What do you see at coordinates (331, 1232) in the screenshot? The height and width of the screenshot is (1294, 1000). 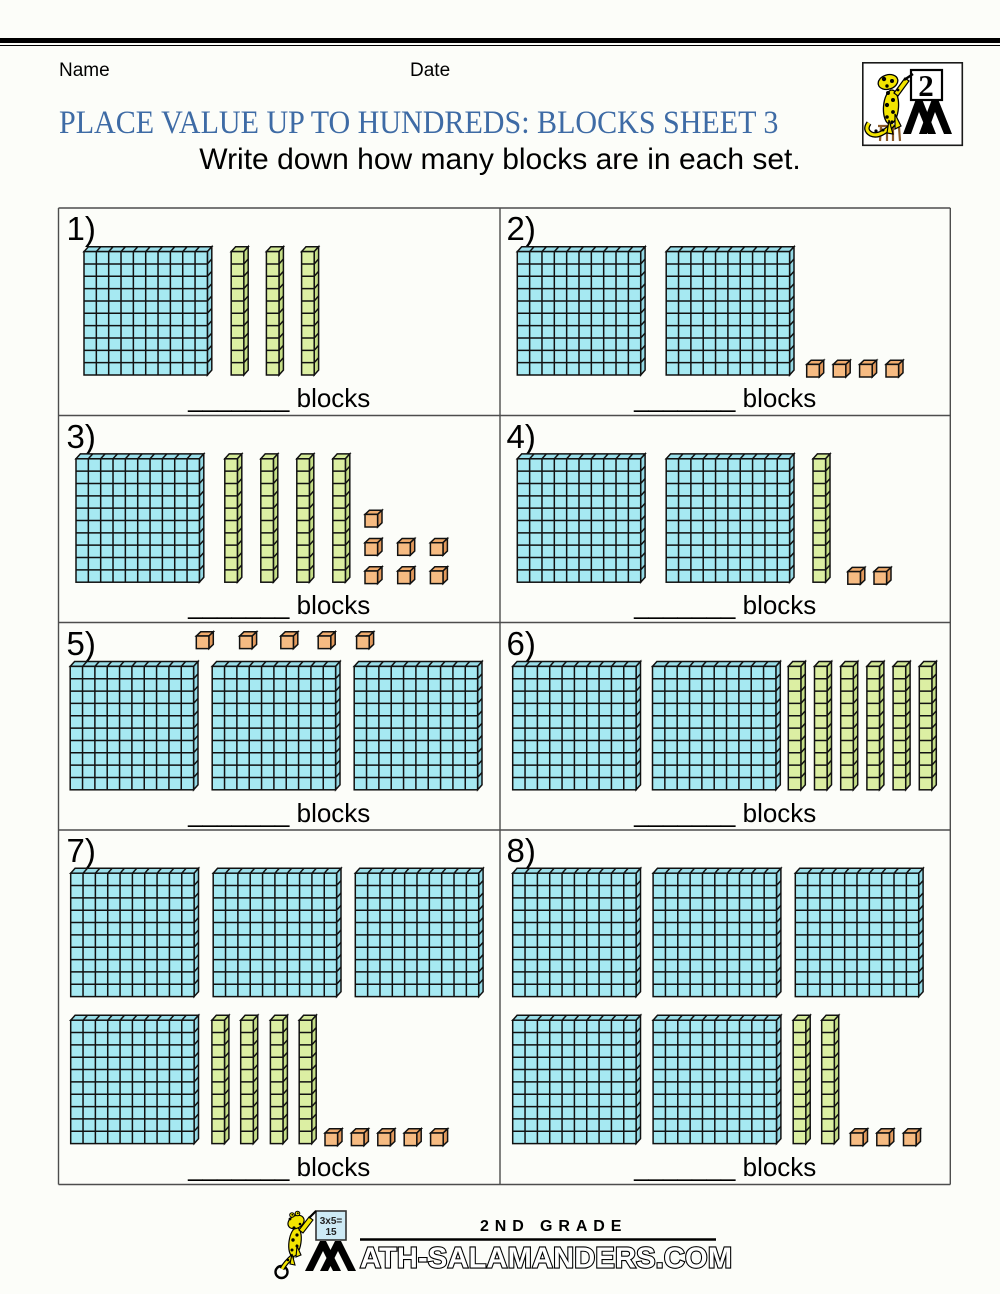 I see `svg-text: 15` at bounding box center [331, 1232].